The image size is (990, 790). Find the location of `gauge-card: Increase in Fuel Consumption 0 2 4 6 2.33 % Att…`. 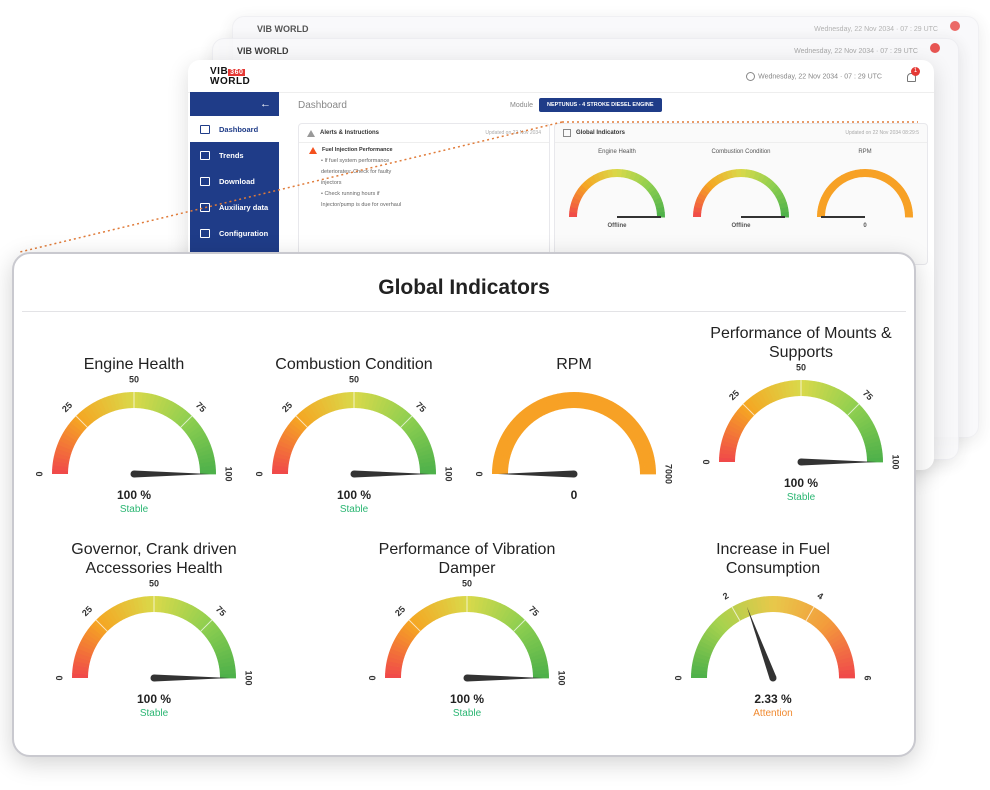

gauge-card: Increase in Fuel Consumption 0 2 4 6 2.33 % Att… is located at coordinates (773, 628).